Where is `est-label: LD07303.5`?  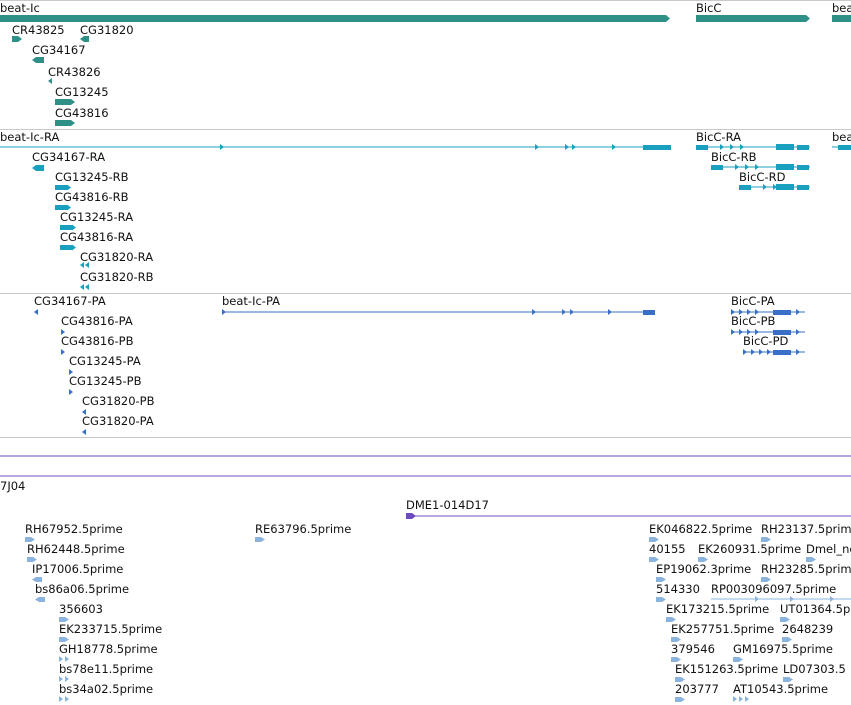
est-label: LD07303.5 is located at coordinates (814, 669).